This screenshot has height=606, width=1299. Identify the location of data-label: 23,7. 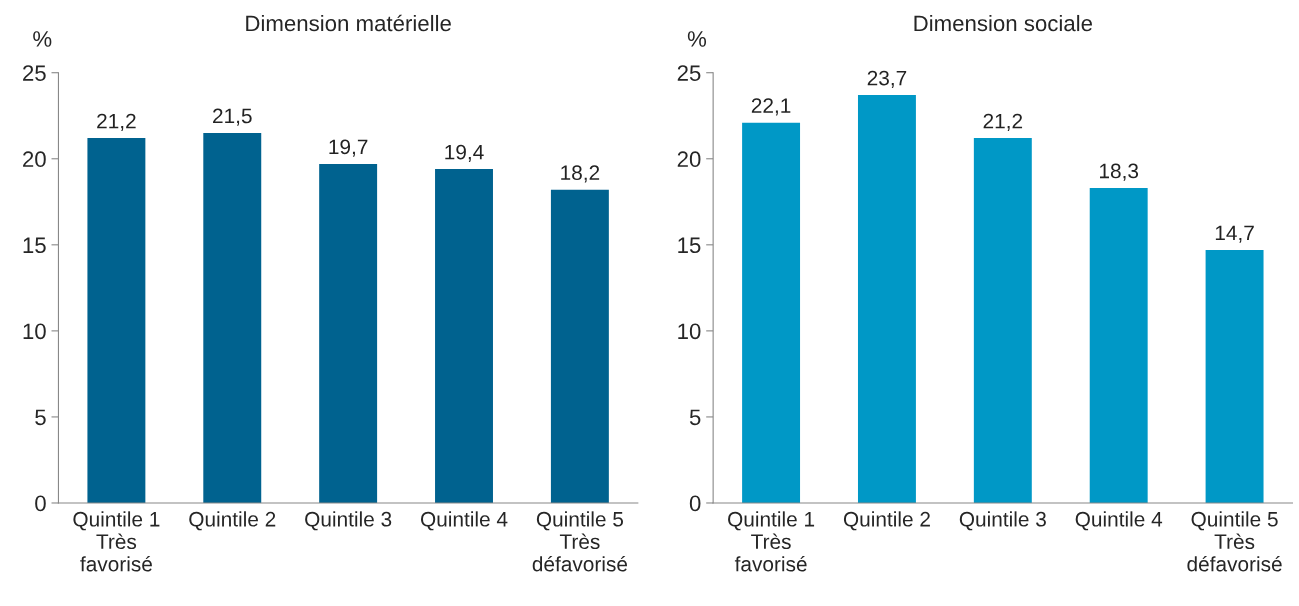
(887, 79).